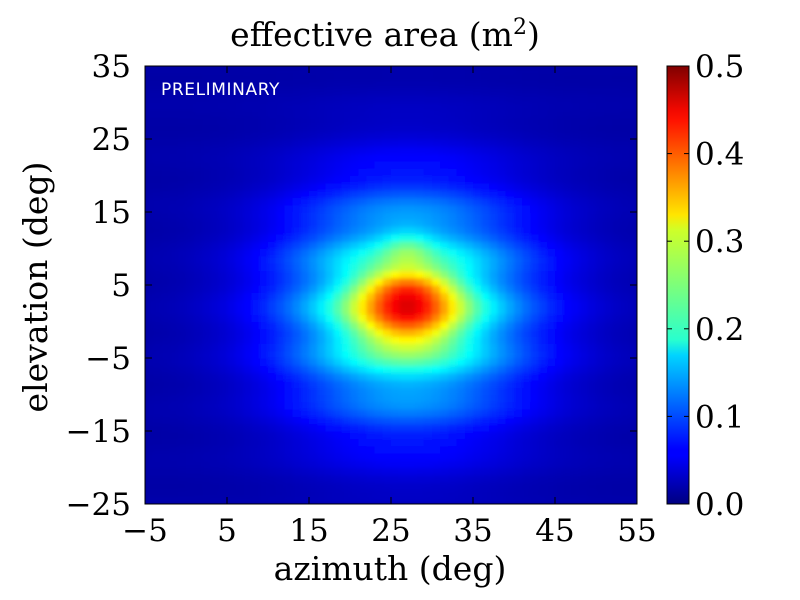 Image resolution: width=800 pixels, height=600 pixels. Describe the element at coordinates (390, 531) in the screenshot. I see `x-tick-label: 25` at that location.